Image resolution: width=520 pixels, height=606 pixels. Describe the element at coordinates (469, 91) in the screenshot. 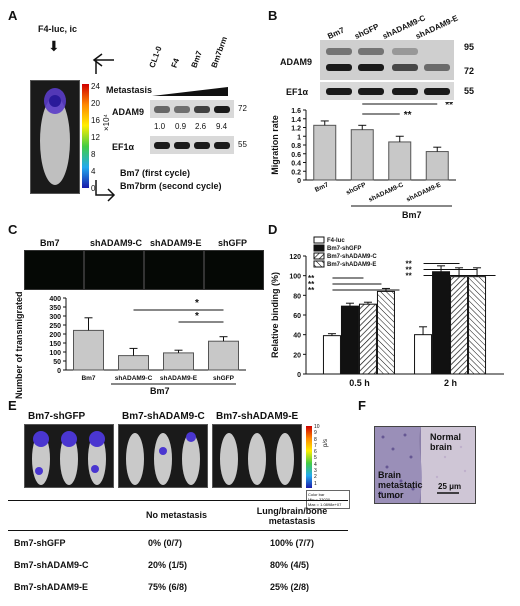

I see `blot-b-kda-55: 55` at that location.